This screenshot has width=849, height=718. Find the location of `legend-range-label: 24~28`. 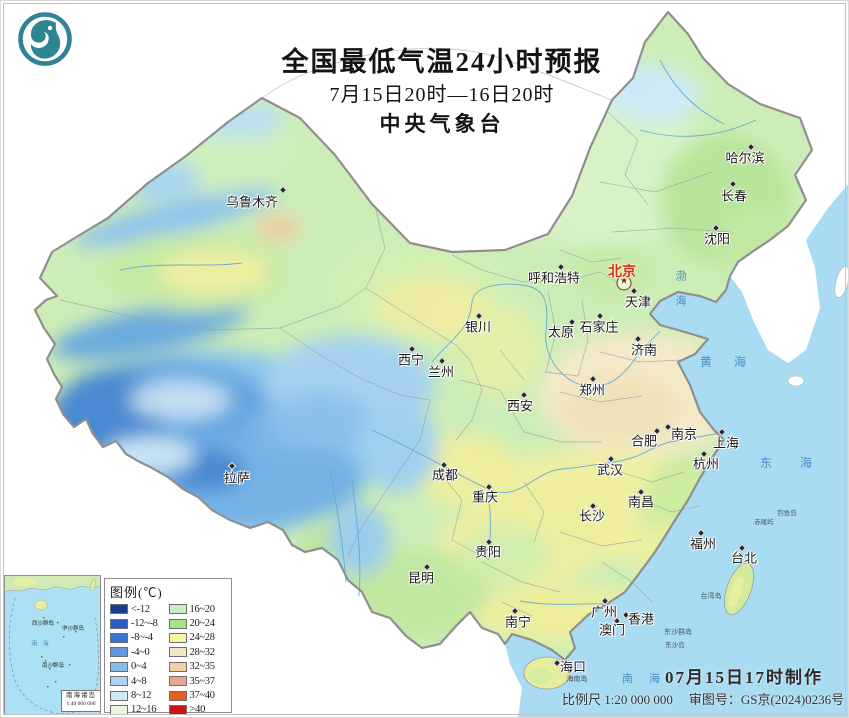

legend-range-label: 24~28 is located at coordinates (202, 638).